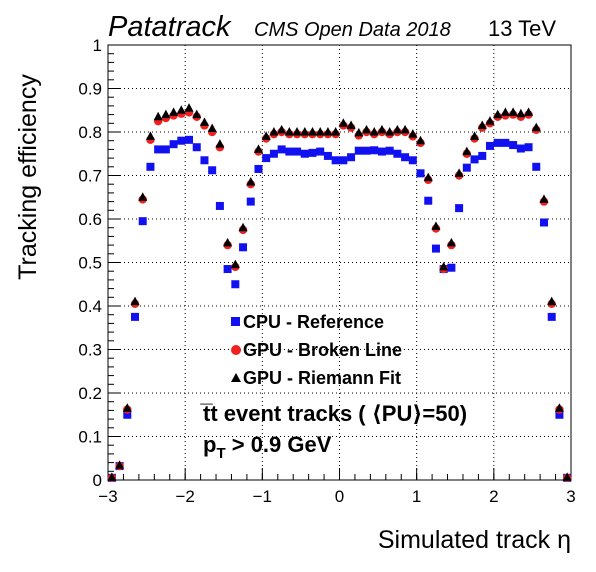 This screenshot has height=572, width=596. What do you see at coordinates (570, 496) in the screenshot?
I see `x-tick-label: 3` at bounding box center [570, 496].